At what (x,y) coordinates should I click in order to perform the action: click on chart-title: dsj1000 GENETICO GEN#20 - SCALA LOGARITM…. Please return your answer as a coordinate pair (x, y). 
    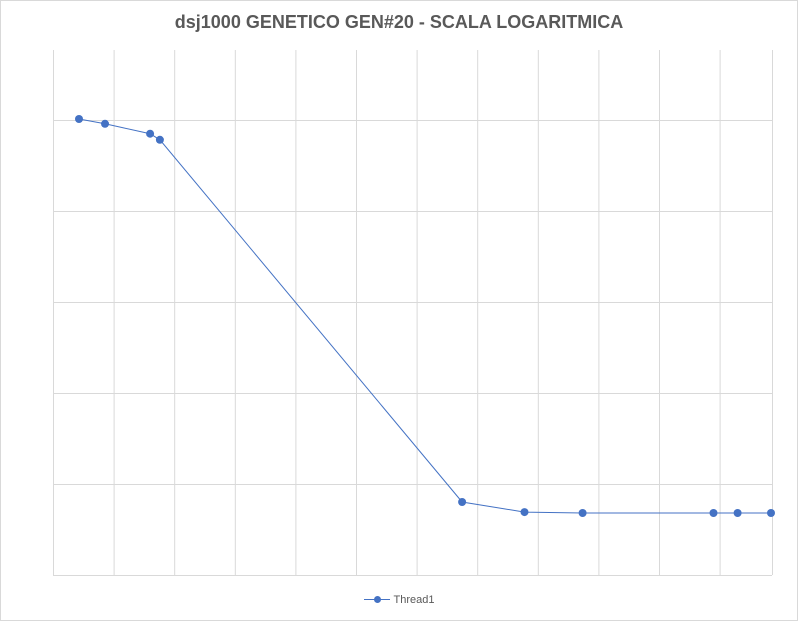
    Looking at the image, I should click on (399, 22).